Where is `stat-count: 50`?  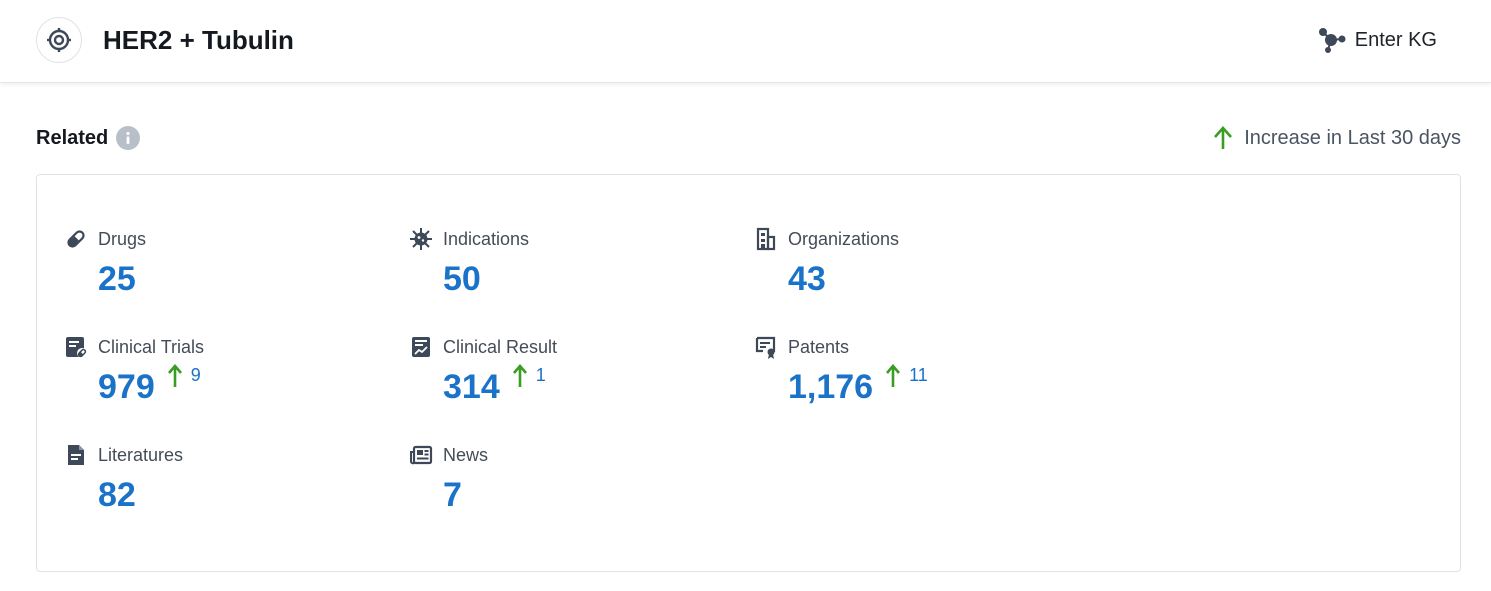 stat-count: 50 is located at coordinates (462, 279).